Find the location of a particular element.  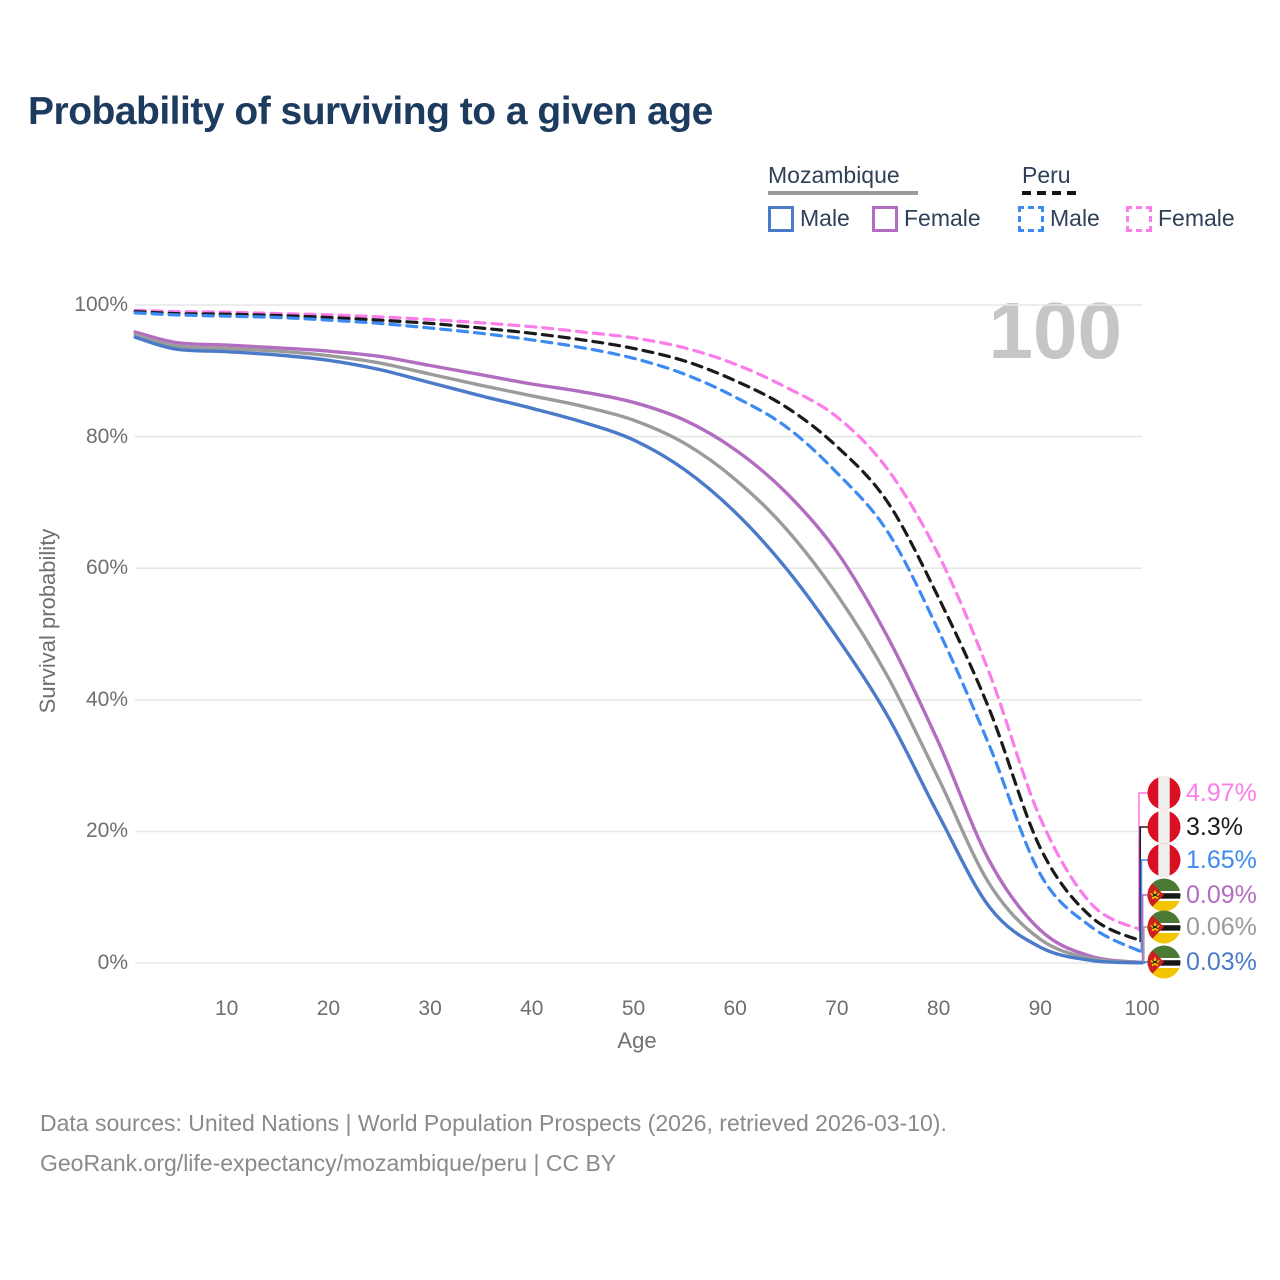

x-tick-label: 100 is located at coordinates (1142, 1008).